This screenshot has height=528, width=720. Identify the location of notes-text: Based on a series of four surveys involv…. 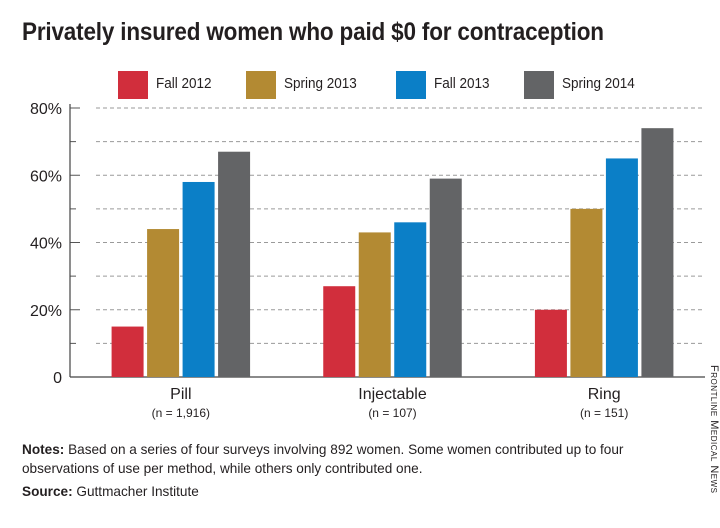
(323, 459).